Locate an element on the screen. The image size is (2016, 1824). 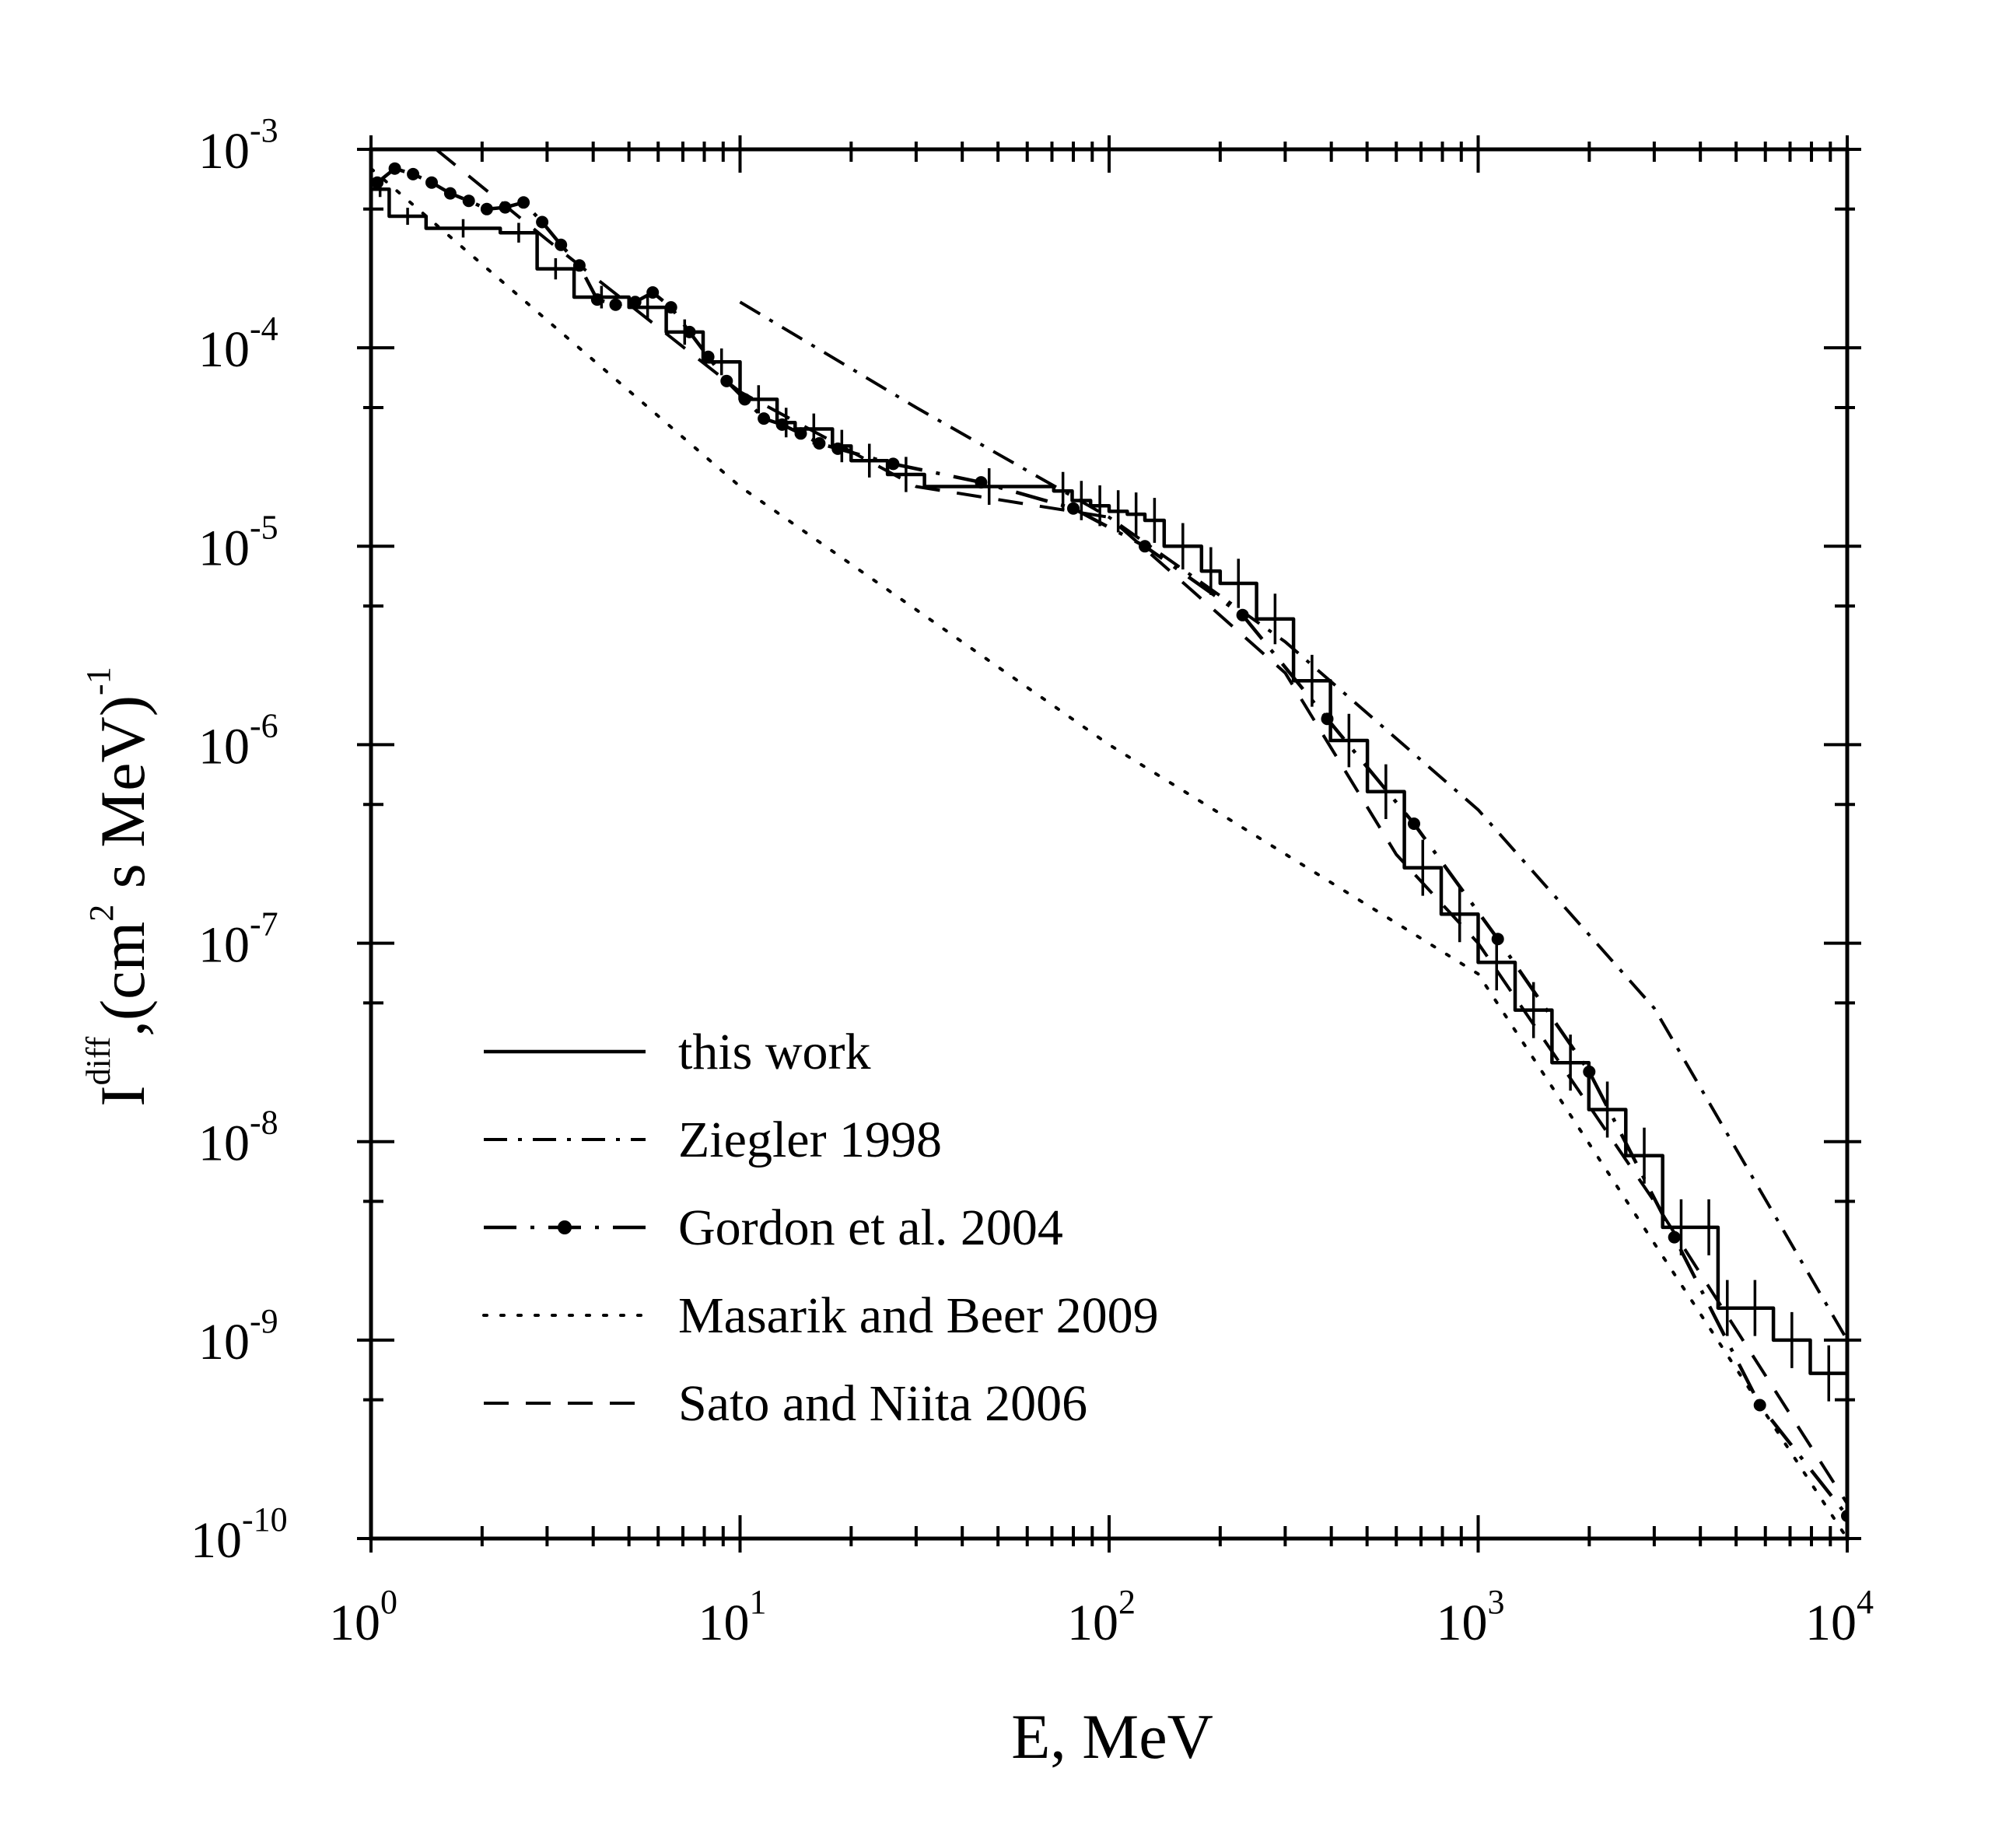
y-tick-label: 10⁻⁴ is located at coordinates (238, 344).